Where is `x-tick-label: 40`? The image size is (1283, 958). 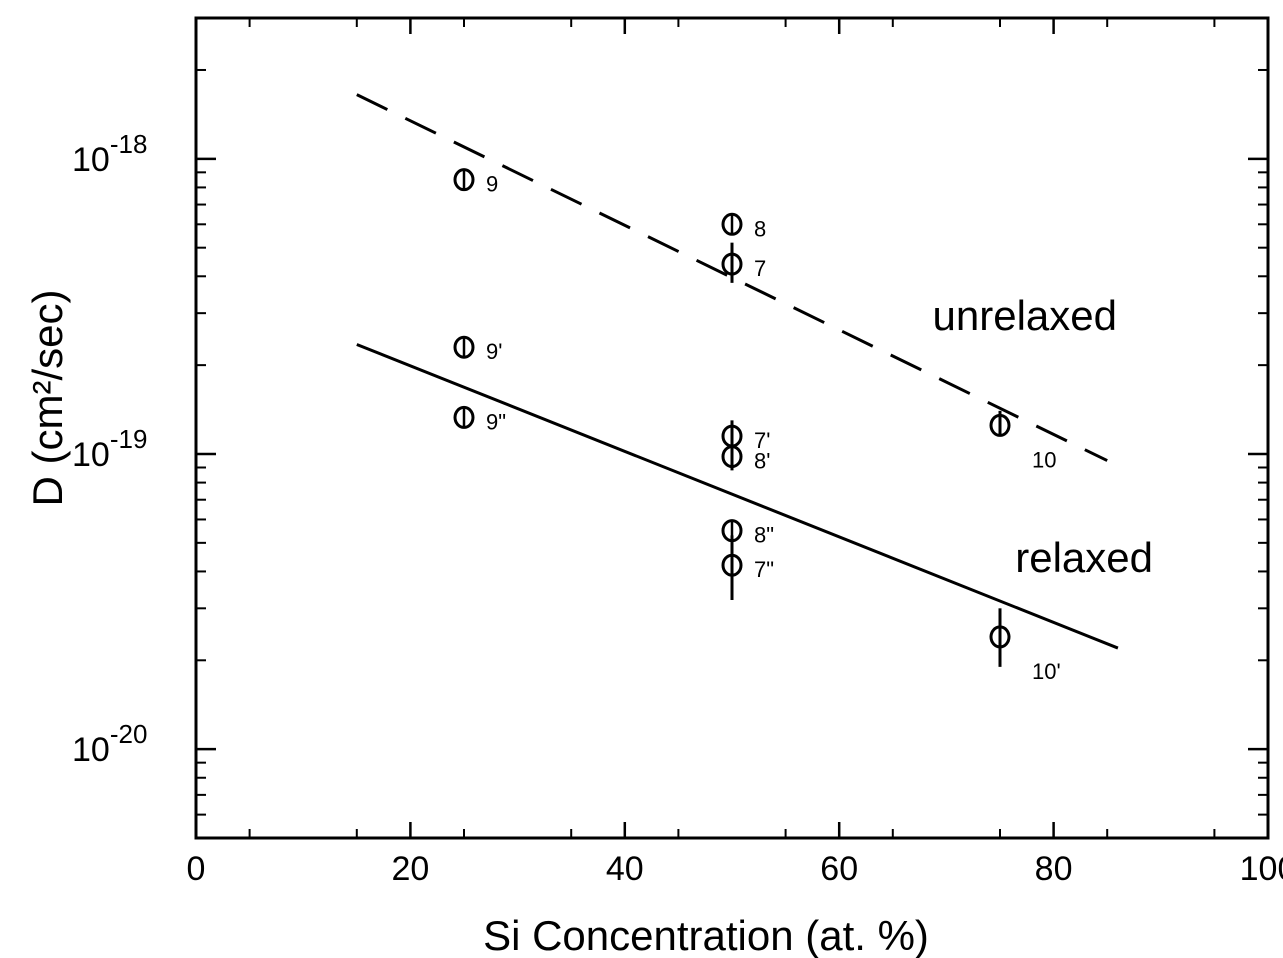 x-tick-label: 40 is located at coordinates (625, 869).